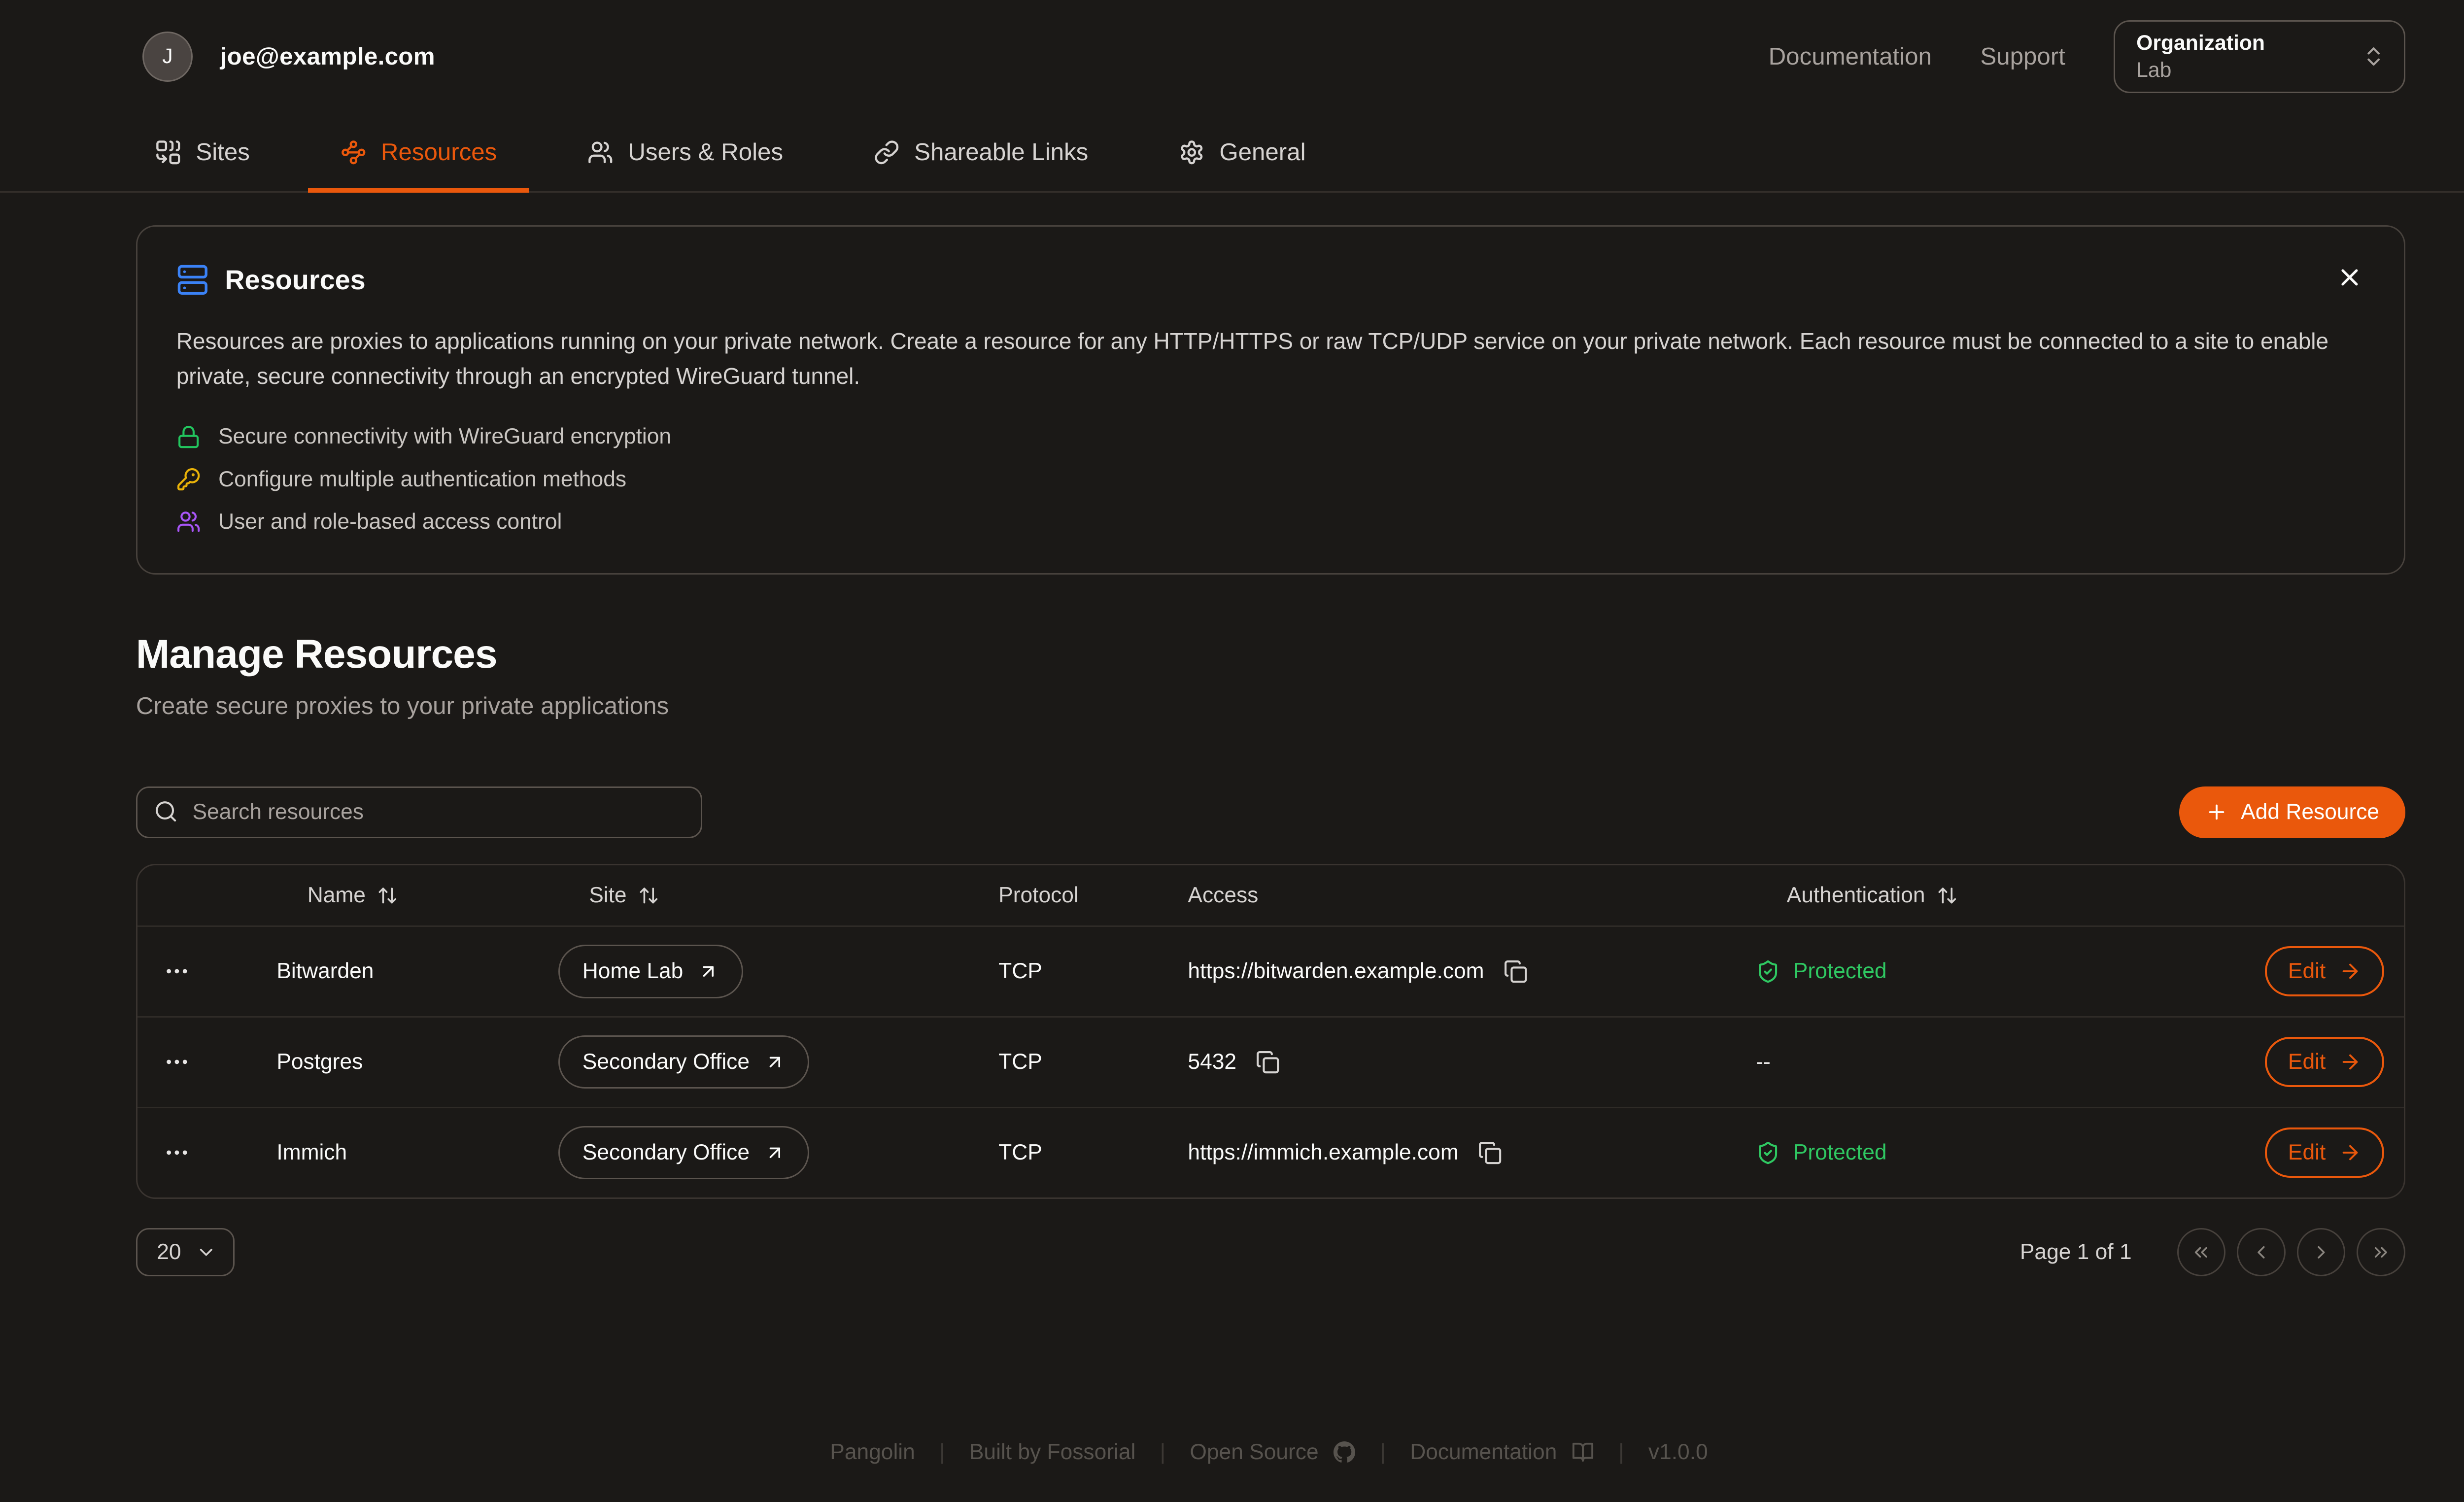 The image size is (2464, 1502). I want to click on tab-label: Resources, so click(438, 152).